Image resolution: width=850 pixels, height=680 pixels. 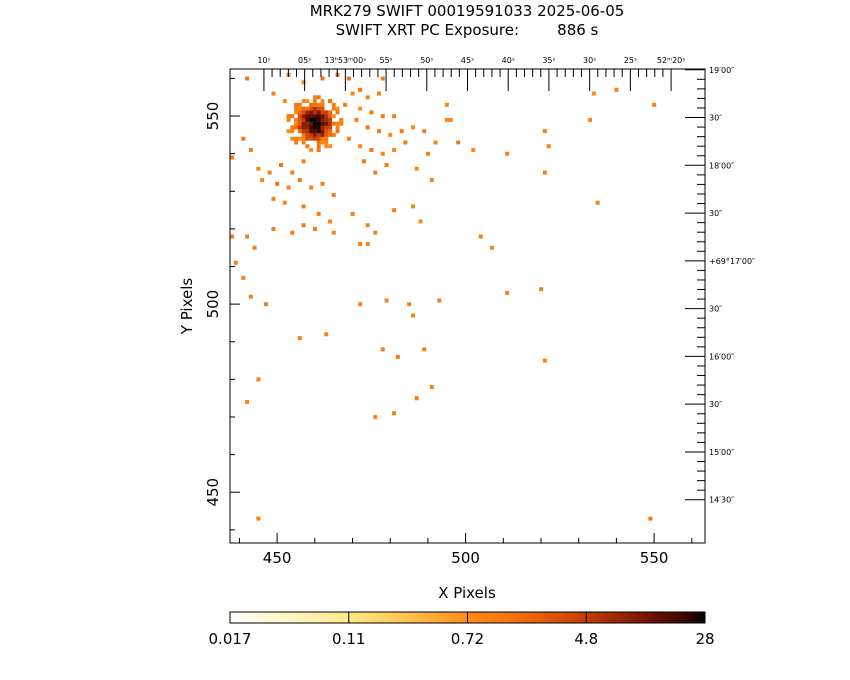 I want to click on ra-tick-label: 52ᵐ20ˢ, so click(x=671, y=60).